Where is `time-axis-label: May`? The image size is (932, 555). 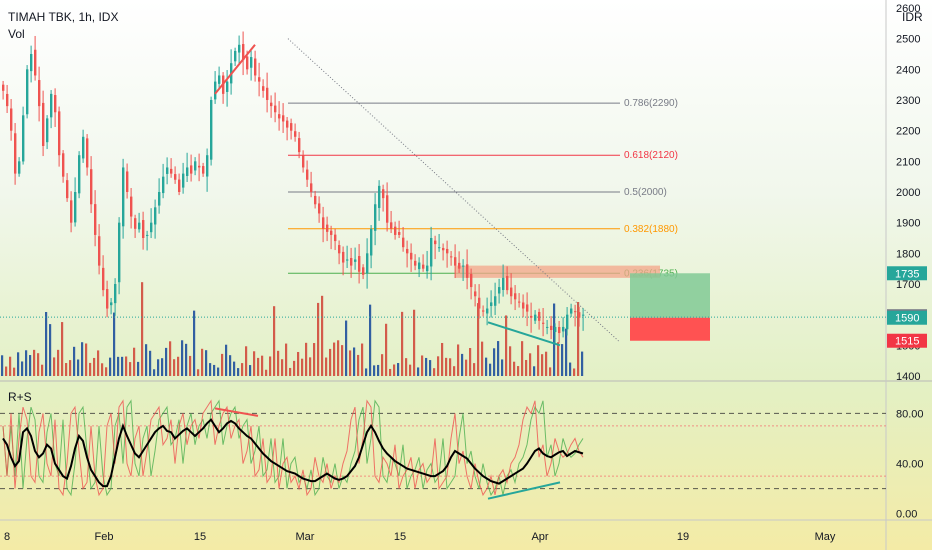 time-axis-label: May is located at coordinates (825, 537).